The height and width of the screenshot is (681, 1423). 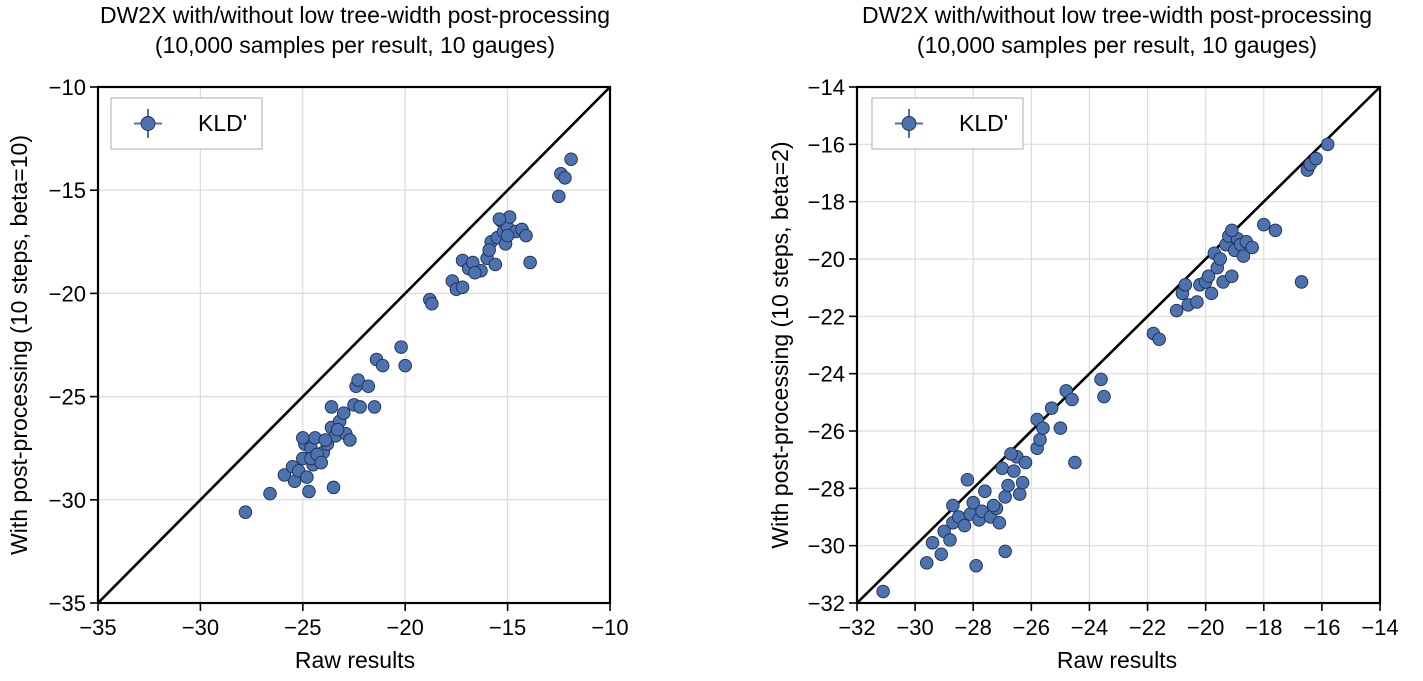 What do you see at coordinates (1263, 627) in the screenshot?
I see `x-tick-label: −18` at bounding box center [1263, 627].